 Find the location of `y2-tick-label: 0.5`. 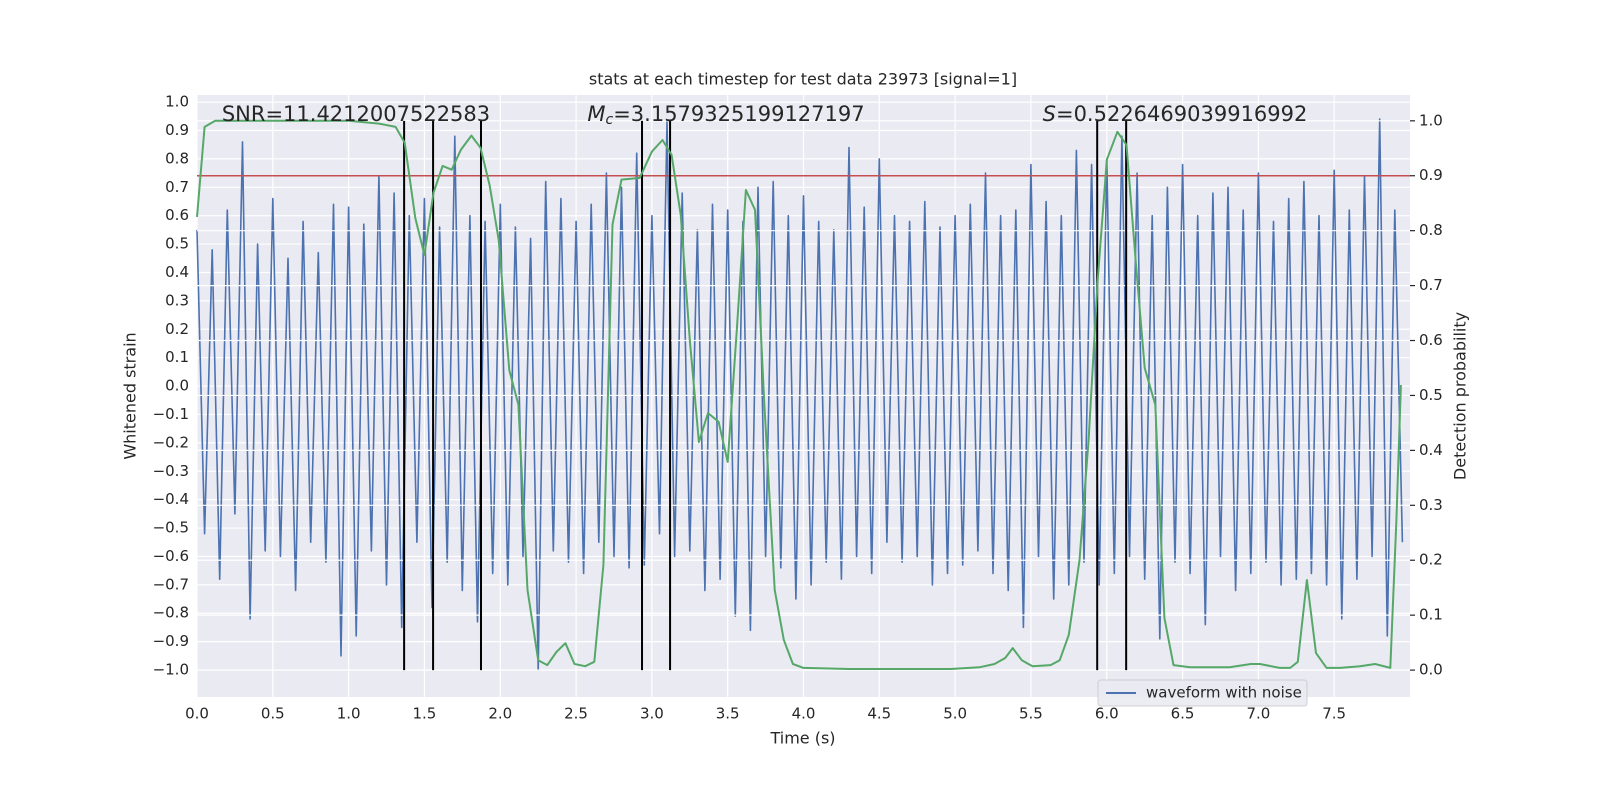

y2-tick-label: 0.5 is located at coordinates (1431, 395).